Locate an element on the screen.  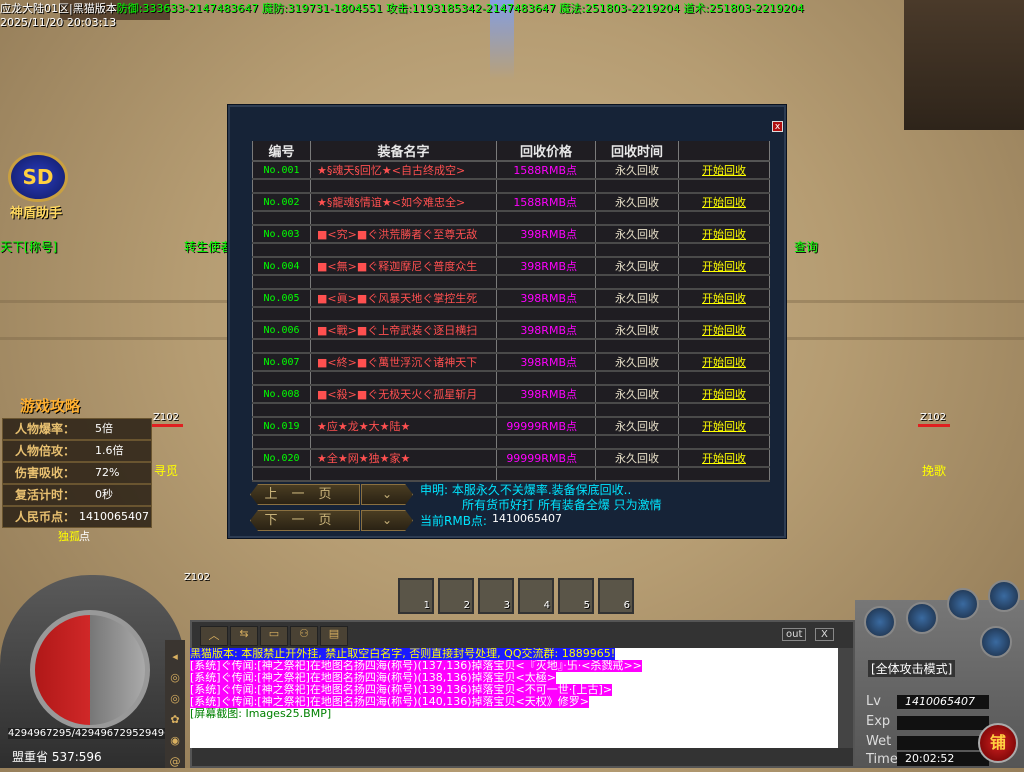
player-name: 挽歌 is located at coordinates (934, 471).